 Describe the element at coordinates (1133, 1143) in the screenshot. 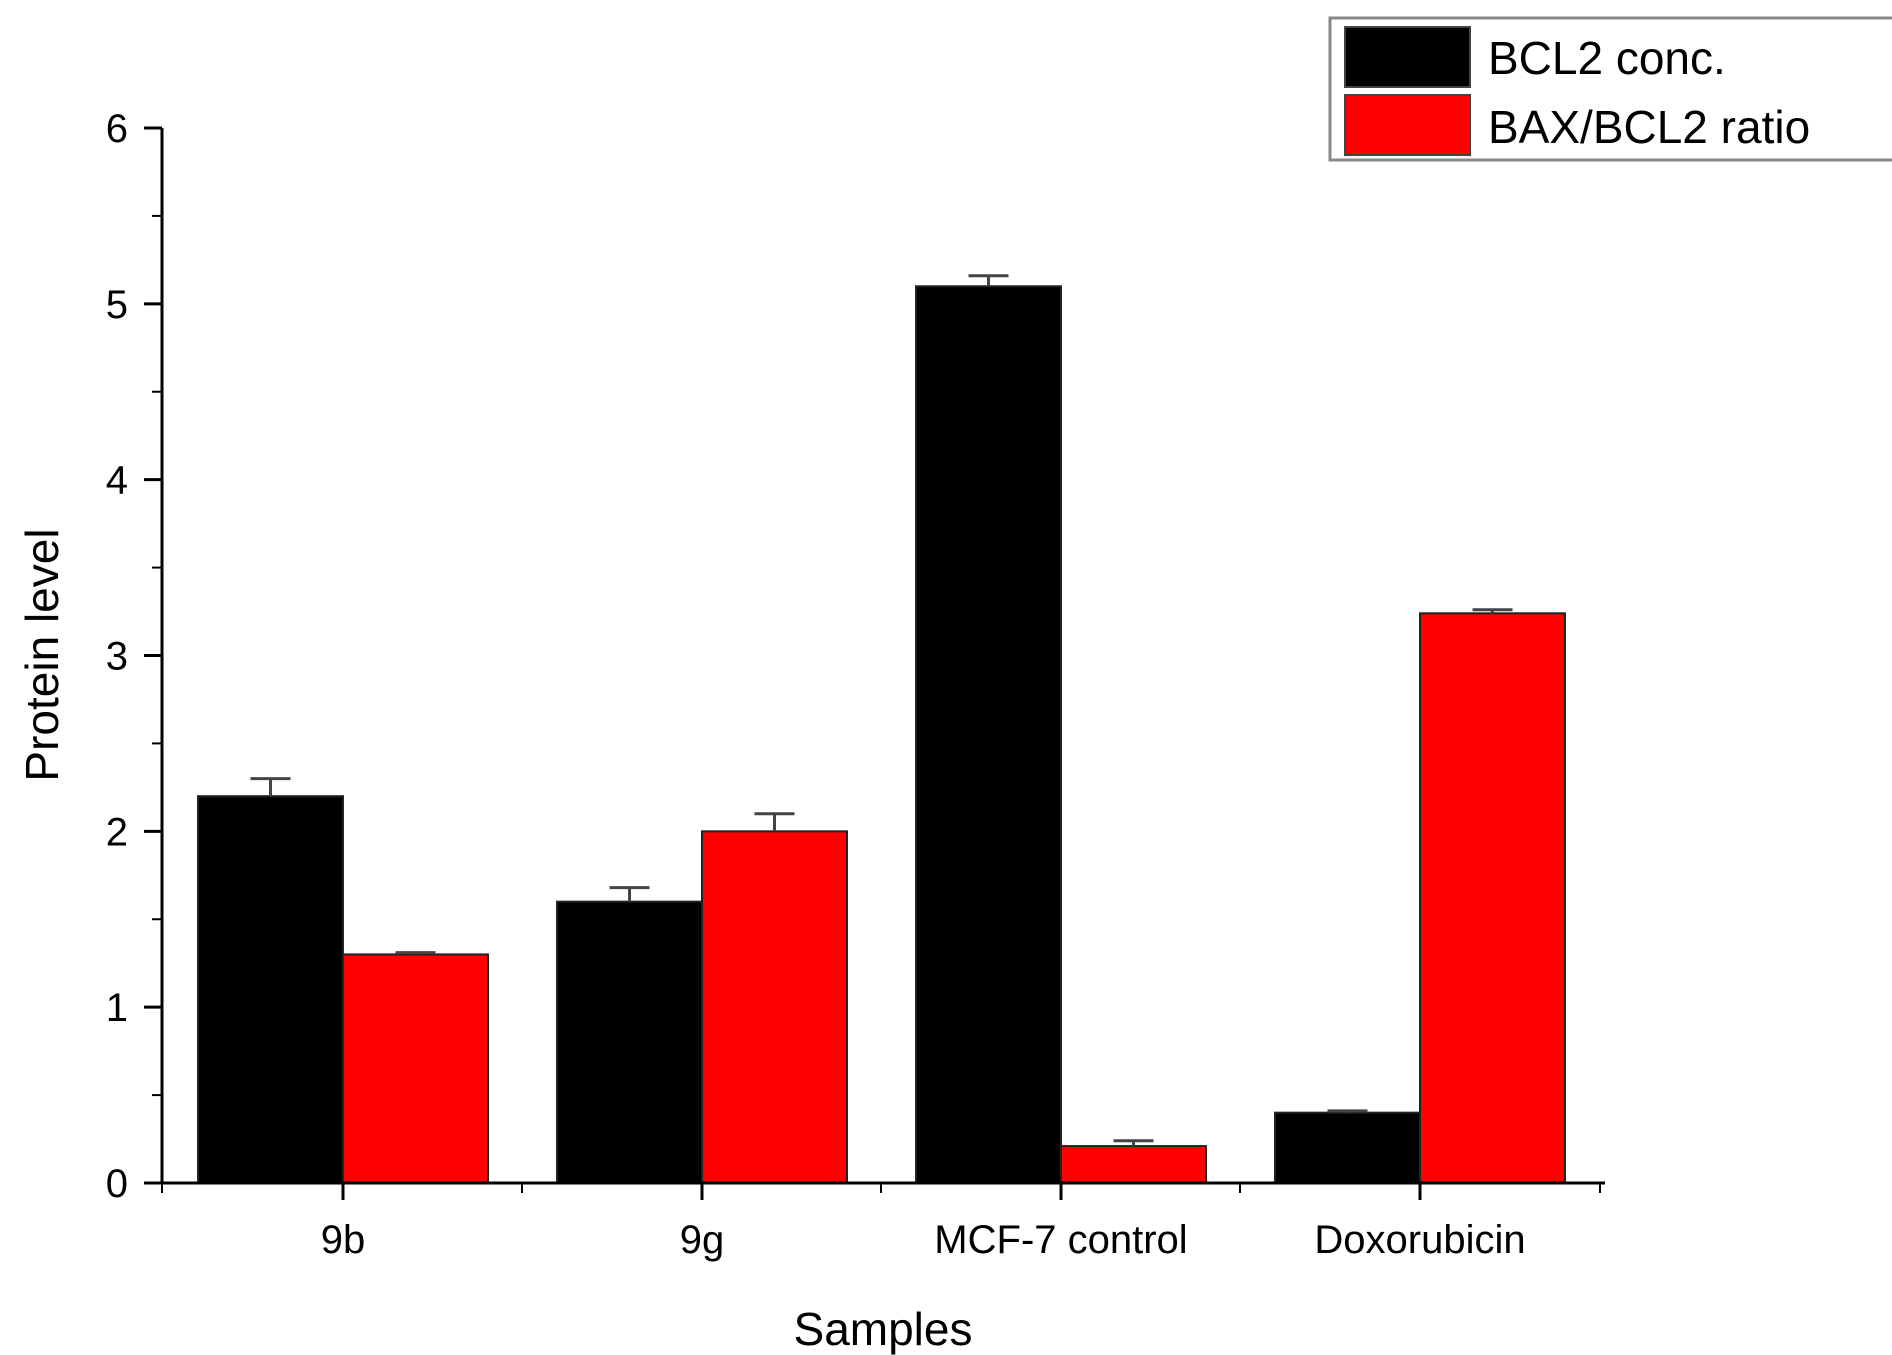

I see `error-bar-bax-bcl2-ratio-mcf-7-control` at that location.